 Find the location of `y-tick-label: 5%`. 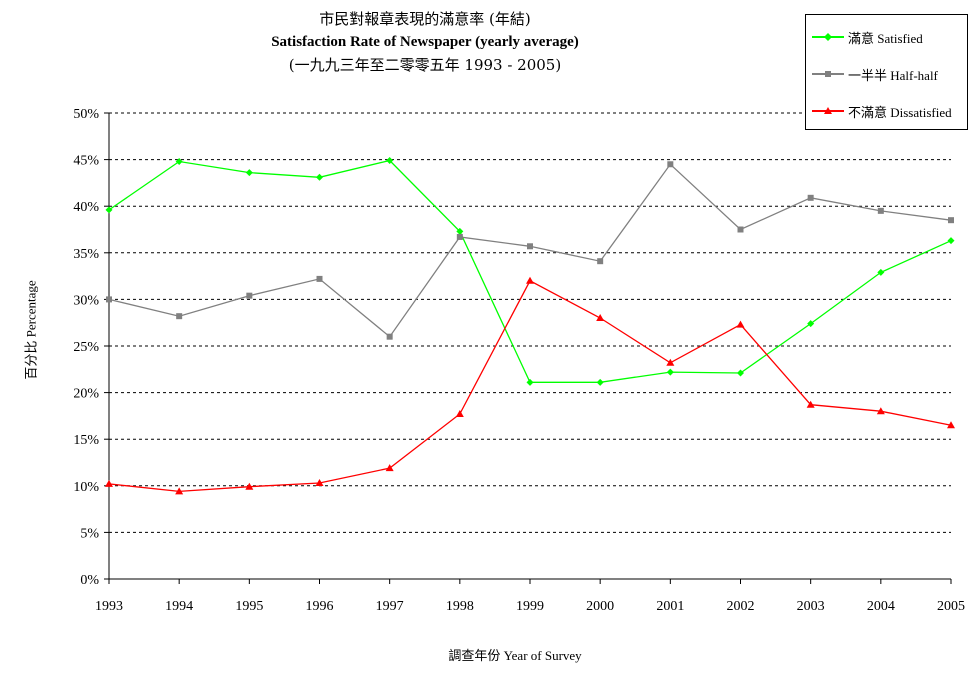

y-tick-label: 5% is located at coordinates (89, 533).